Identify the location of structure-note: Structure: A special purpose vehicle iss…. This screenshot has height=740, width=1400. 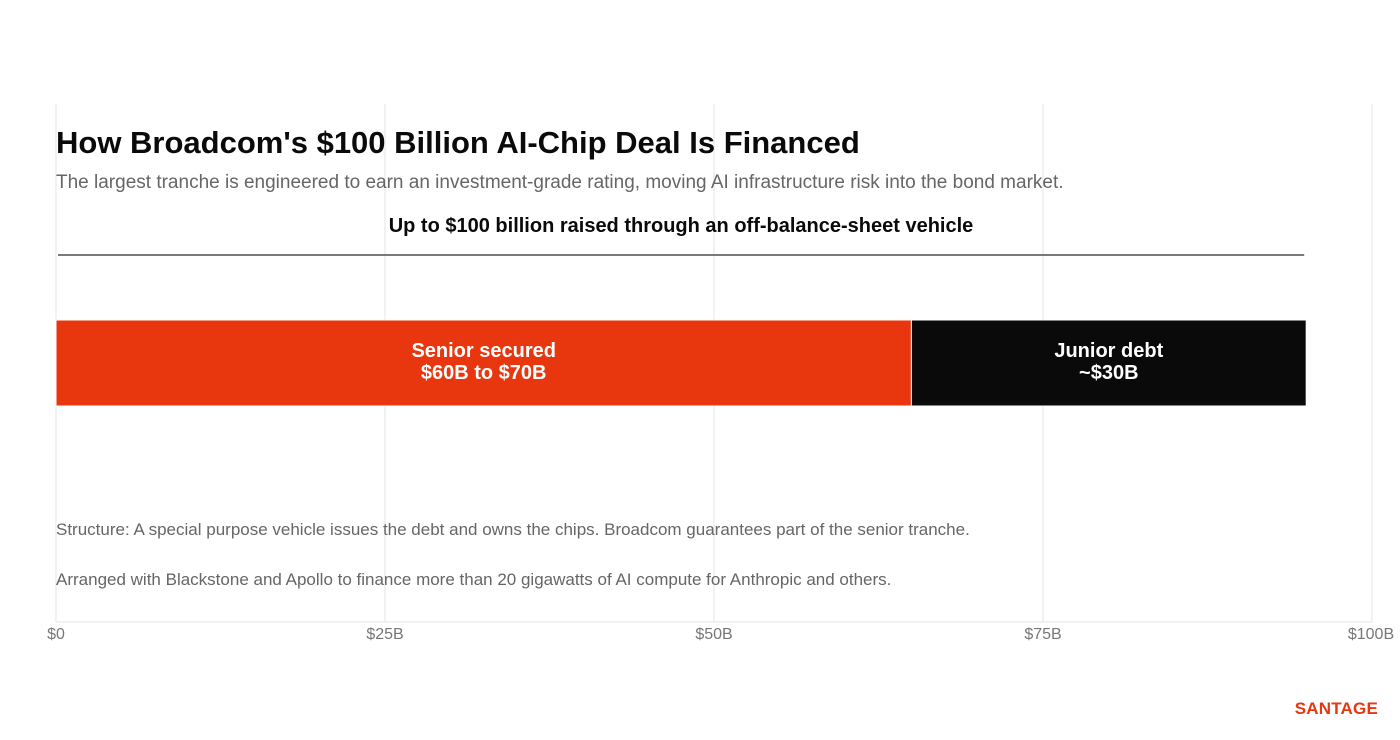
(513, 529).